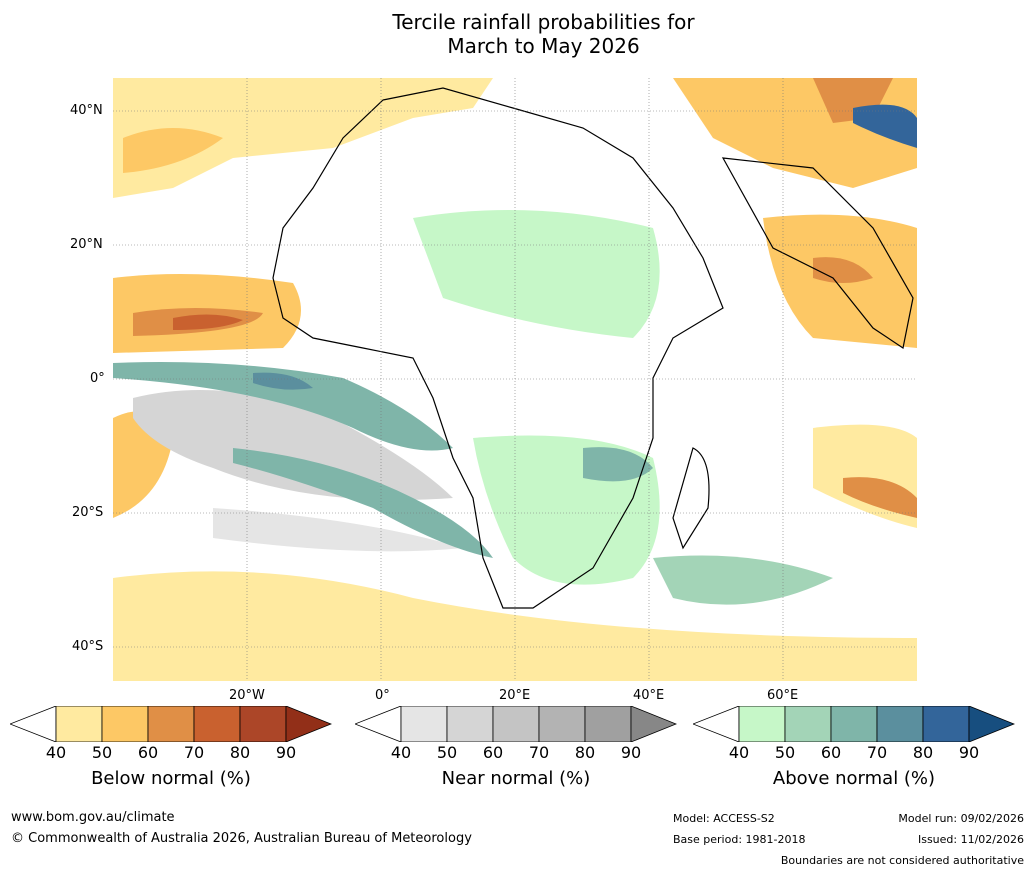  What do you see at coordinates (649, 695) in the screenshot?
I see `lon-label-40e: 40°E` at bounding box center [649, 695].